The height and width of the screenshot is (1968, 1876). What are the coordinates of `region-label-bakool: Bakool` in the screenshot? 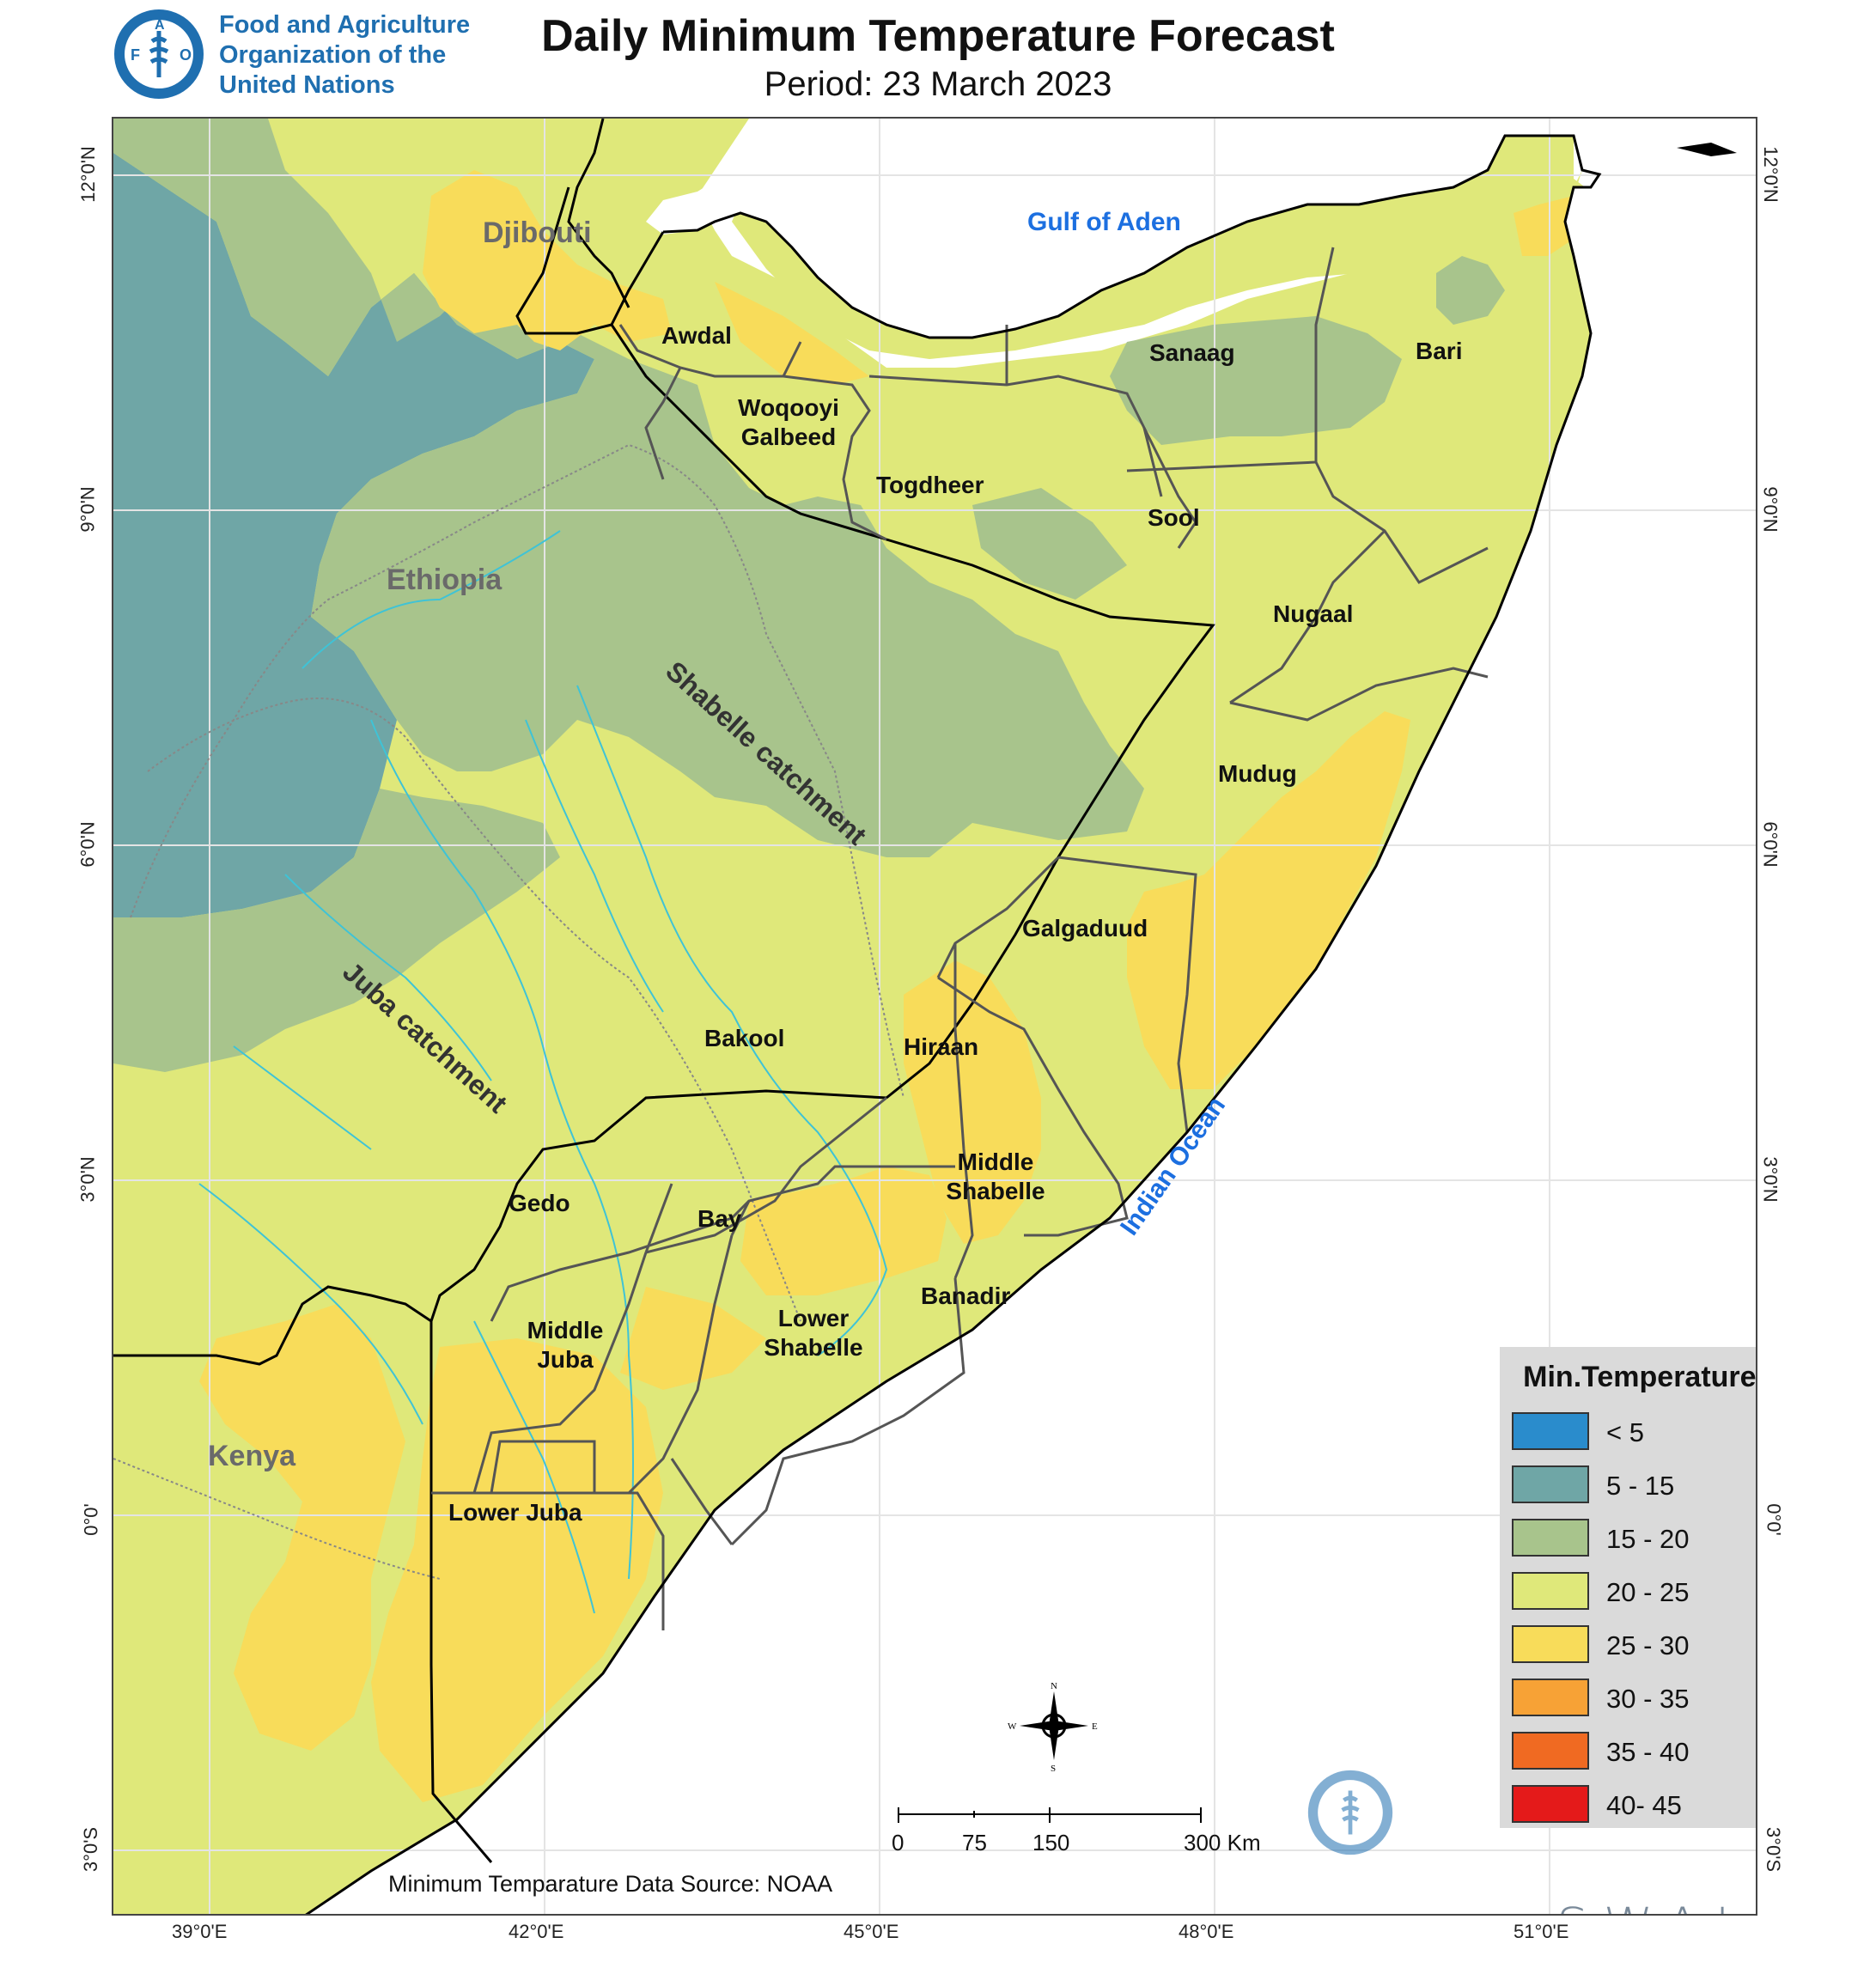 It's located at (744, 1038).